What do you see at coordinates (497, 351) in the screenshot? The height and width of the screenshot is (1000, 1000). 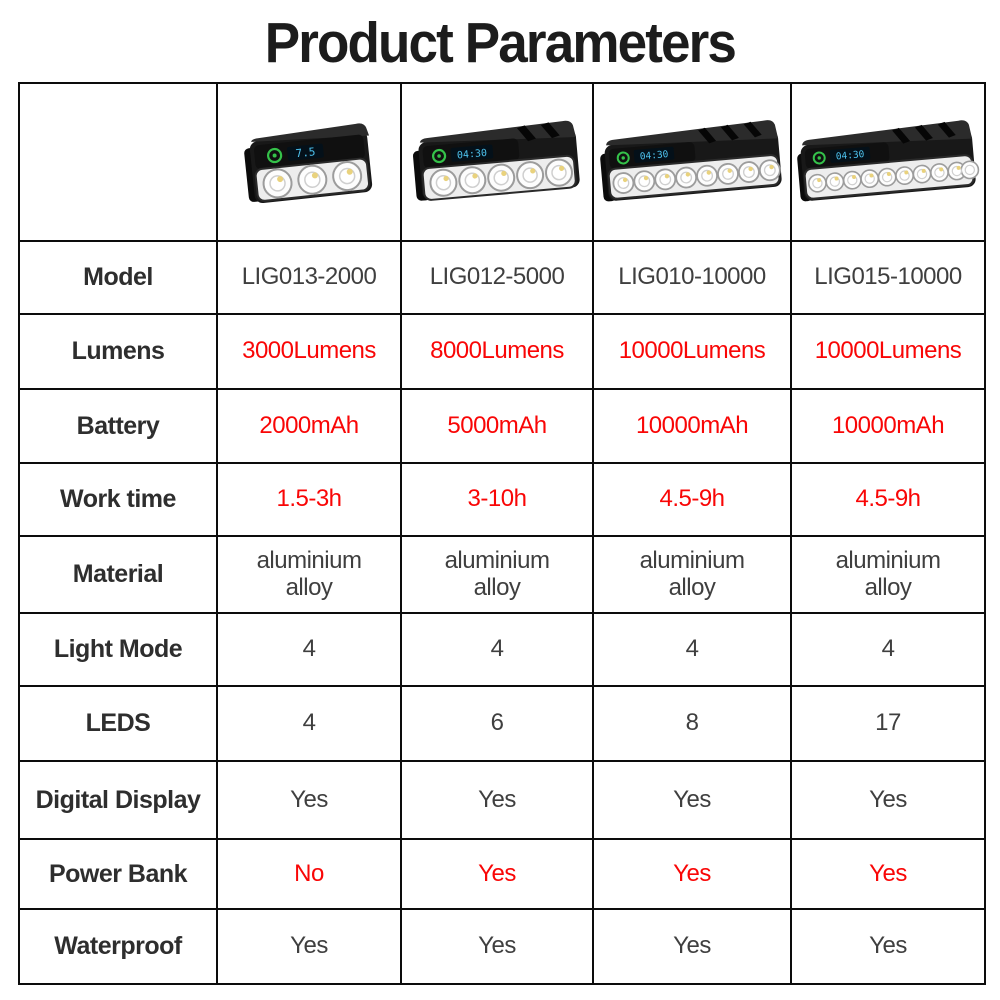 I see `table-cell: 8000Lumens` at bounding box center [497, 351].